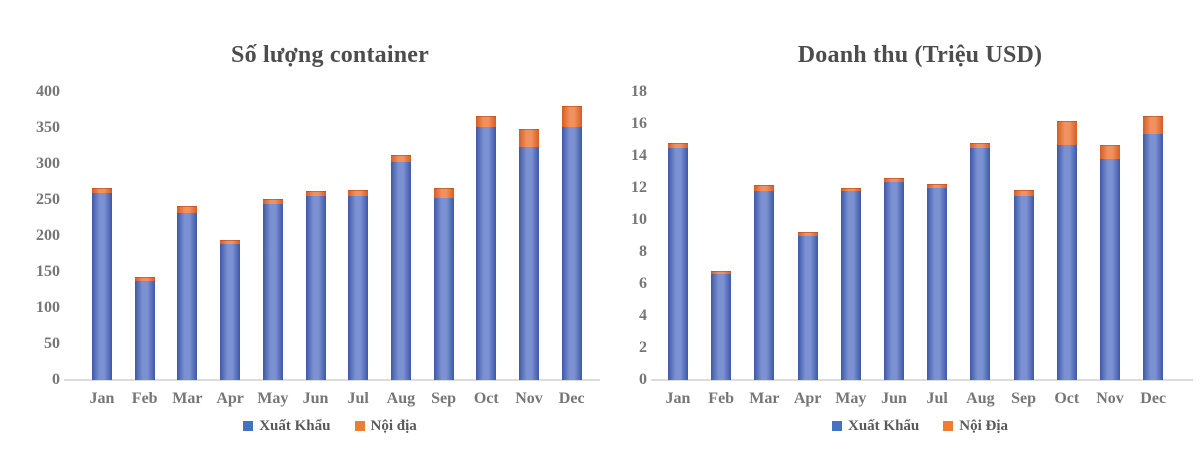  What do you see at coordinates (643, 315) in the screenshot?
I see `y-axis-tick-label: 4` at bounding box center [643, 315].